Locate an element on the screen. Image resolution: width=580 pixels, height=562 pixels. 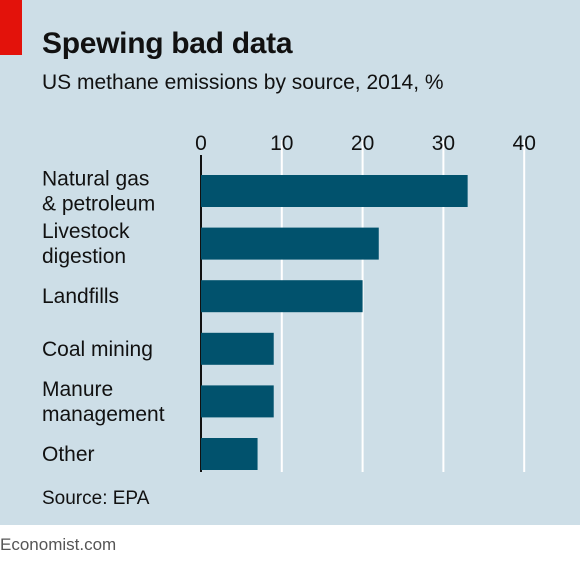
category-label: Natural gas is located at coordinates (95, 179).